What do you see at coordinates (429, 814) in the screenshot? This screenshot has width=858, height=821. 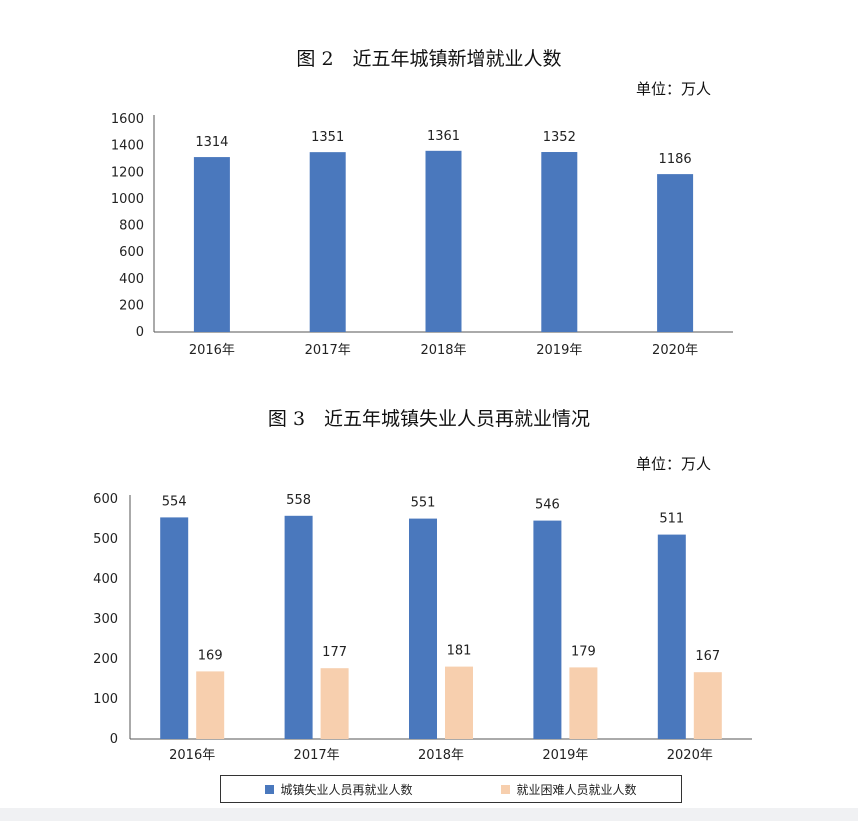 I see `page-footer-band` at bounding box center [429, 814].